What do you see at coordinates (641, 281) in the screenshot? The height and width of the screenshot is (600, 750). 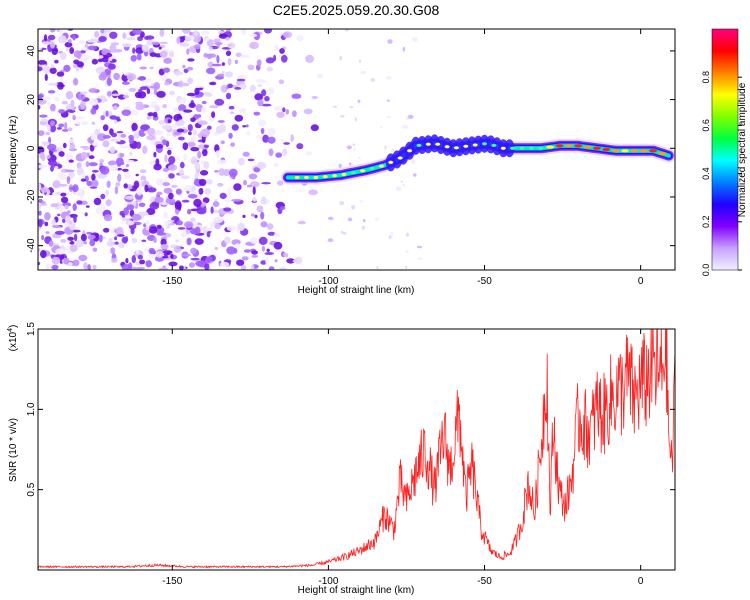 I see `x-tick-label: 0` at bounding box center [641, 281].